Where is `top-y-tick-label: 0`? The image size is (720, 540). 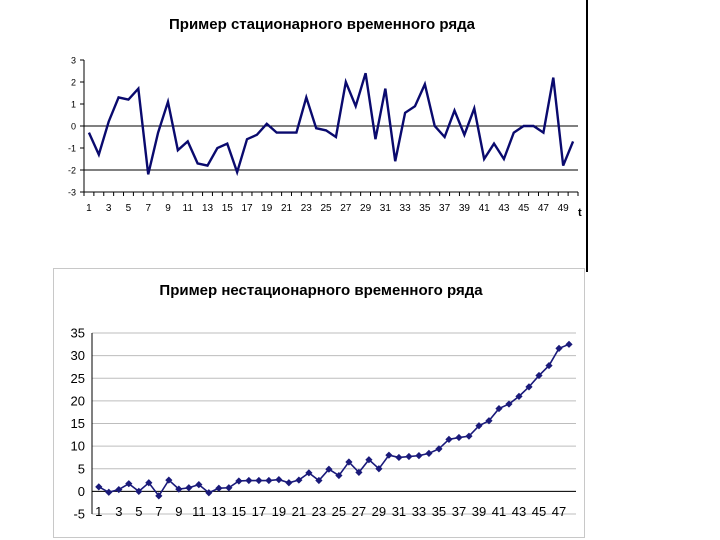
top-y-tick-label: 0 is located at coordinates (73, 127).